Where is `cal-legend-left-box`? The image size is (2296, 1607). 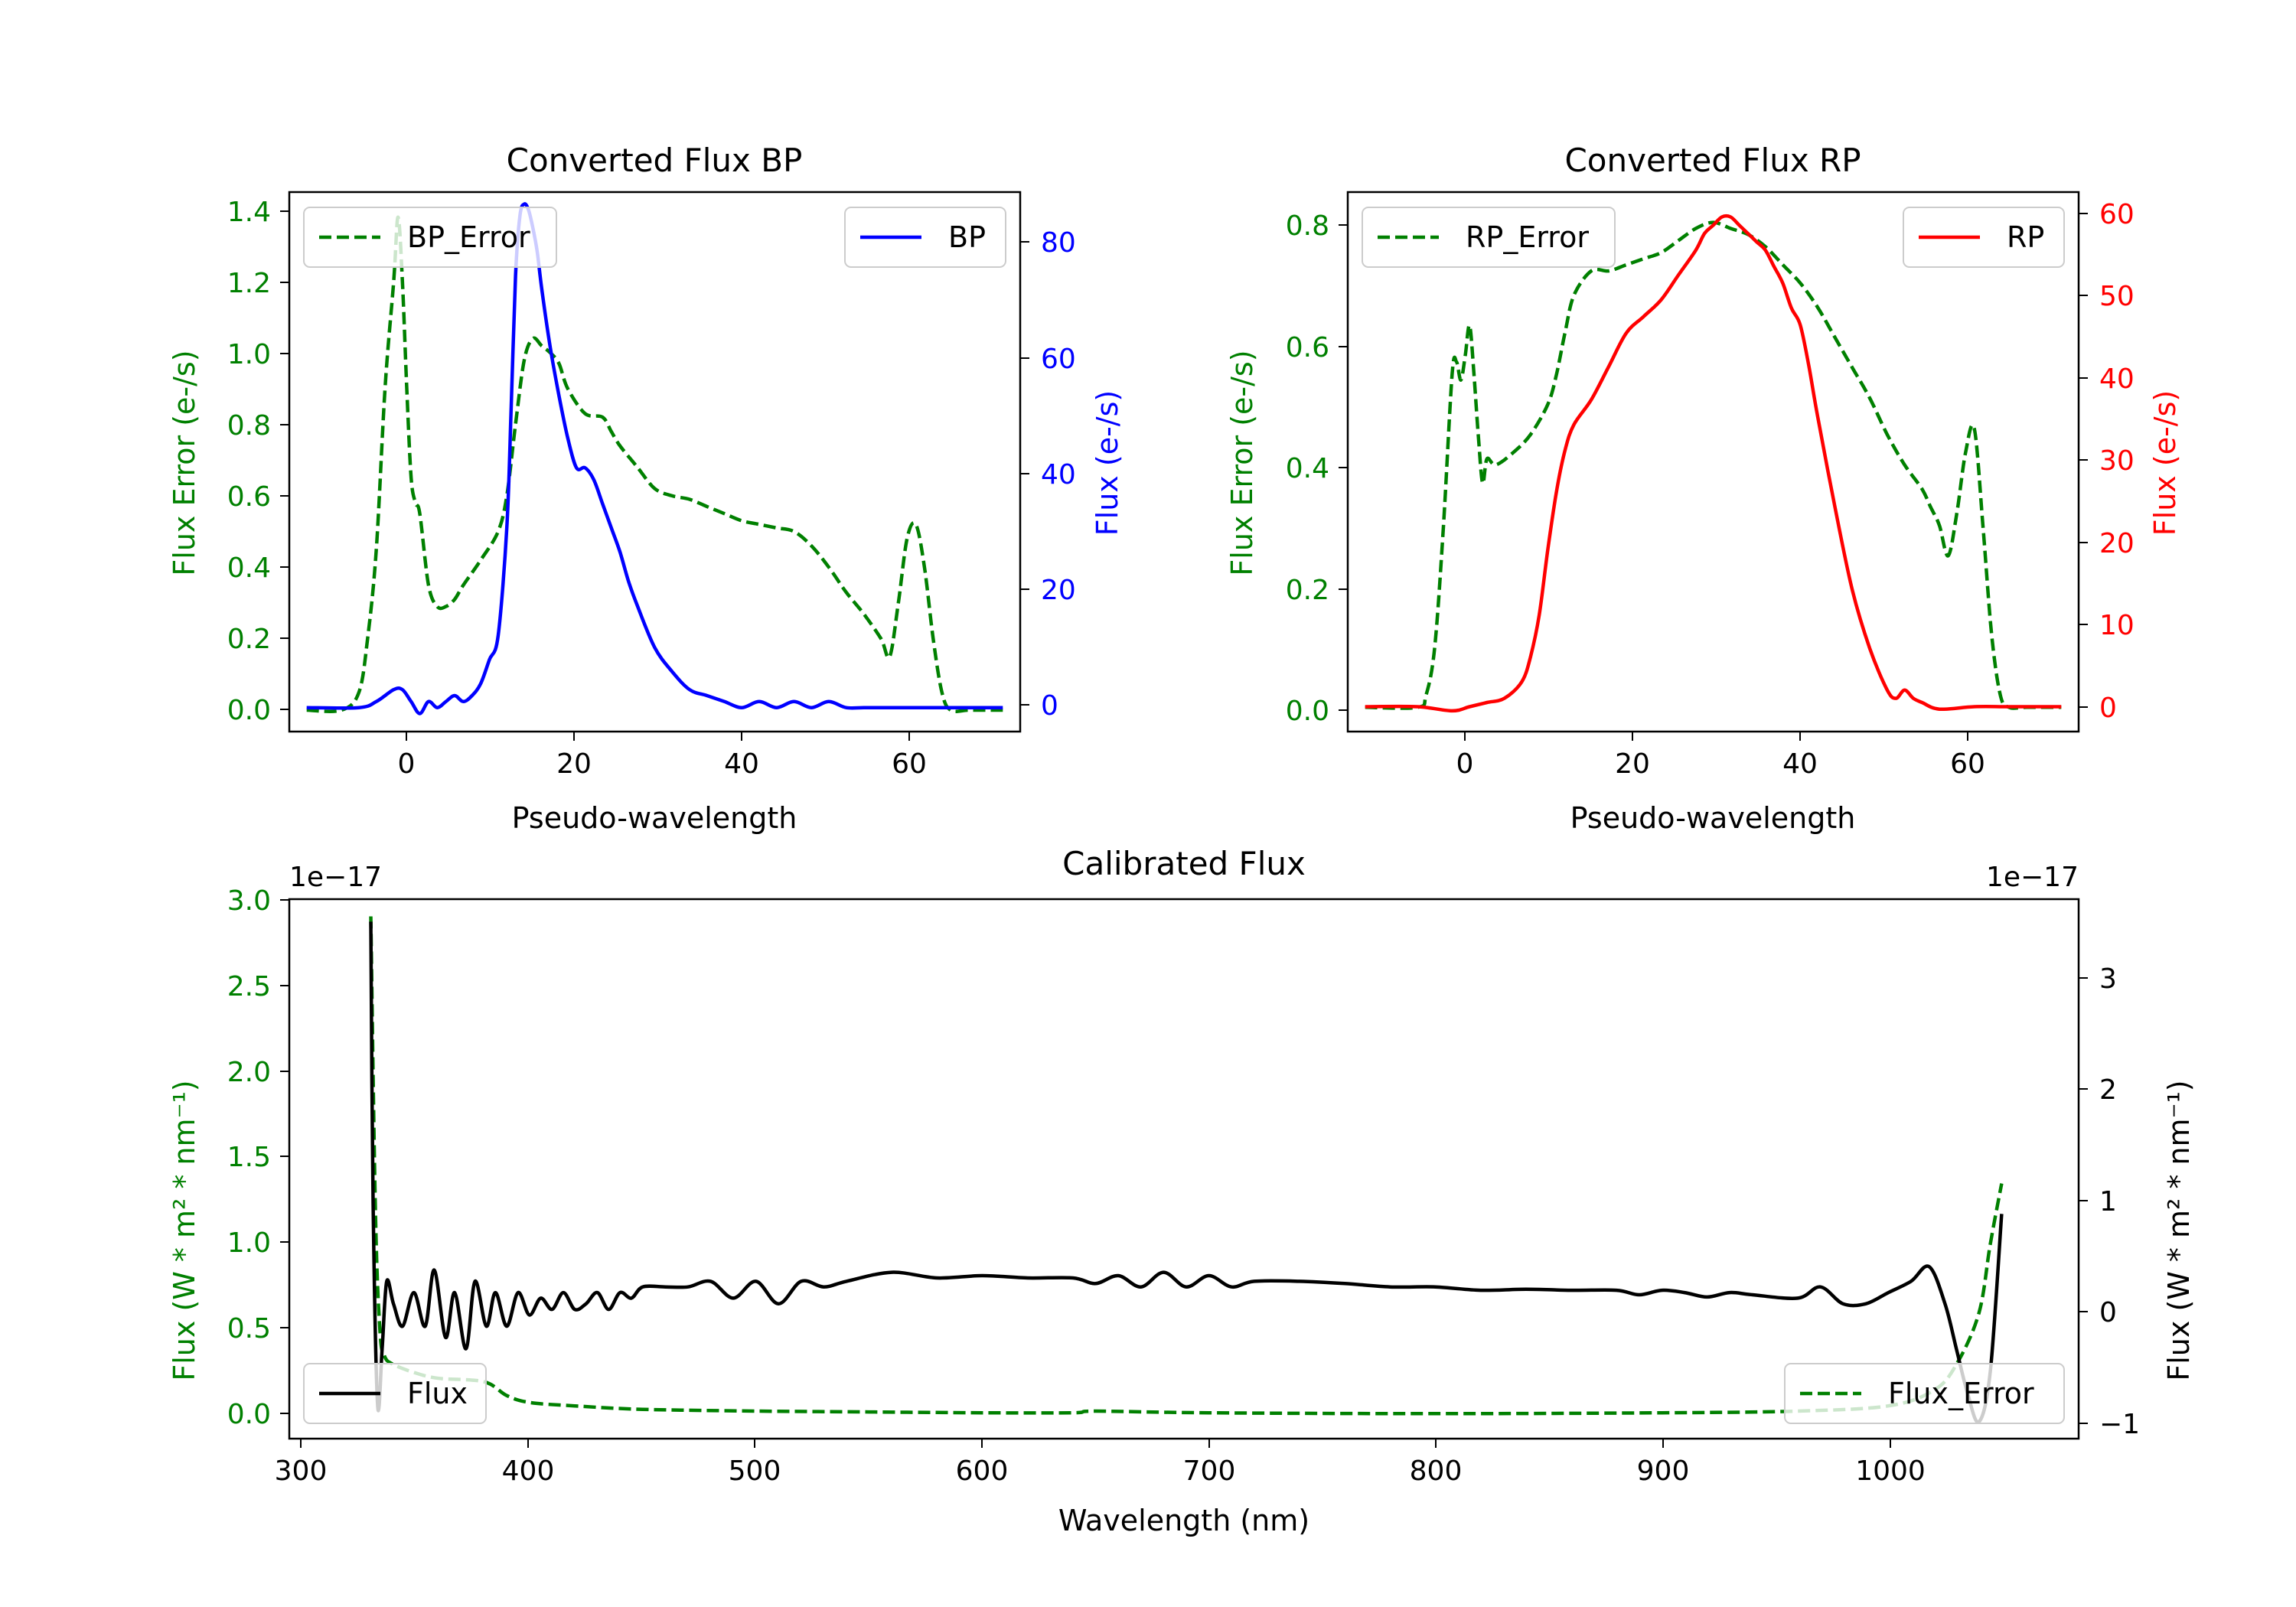
cal-legend-left-box is located at coordinates (395, 1393).